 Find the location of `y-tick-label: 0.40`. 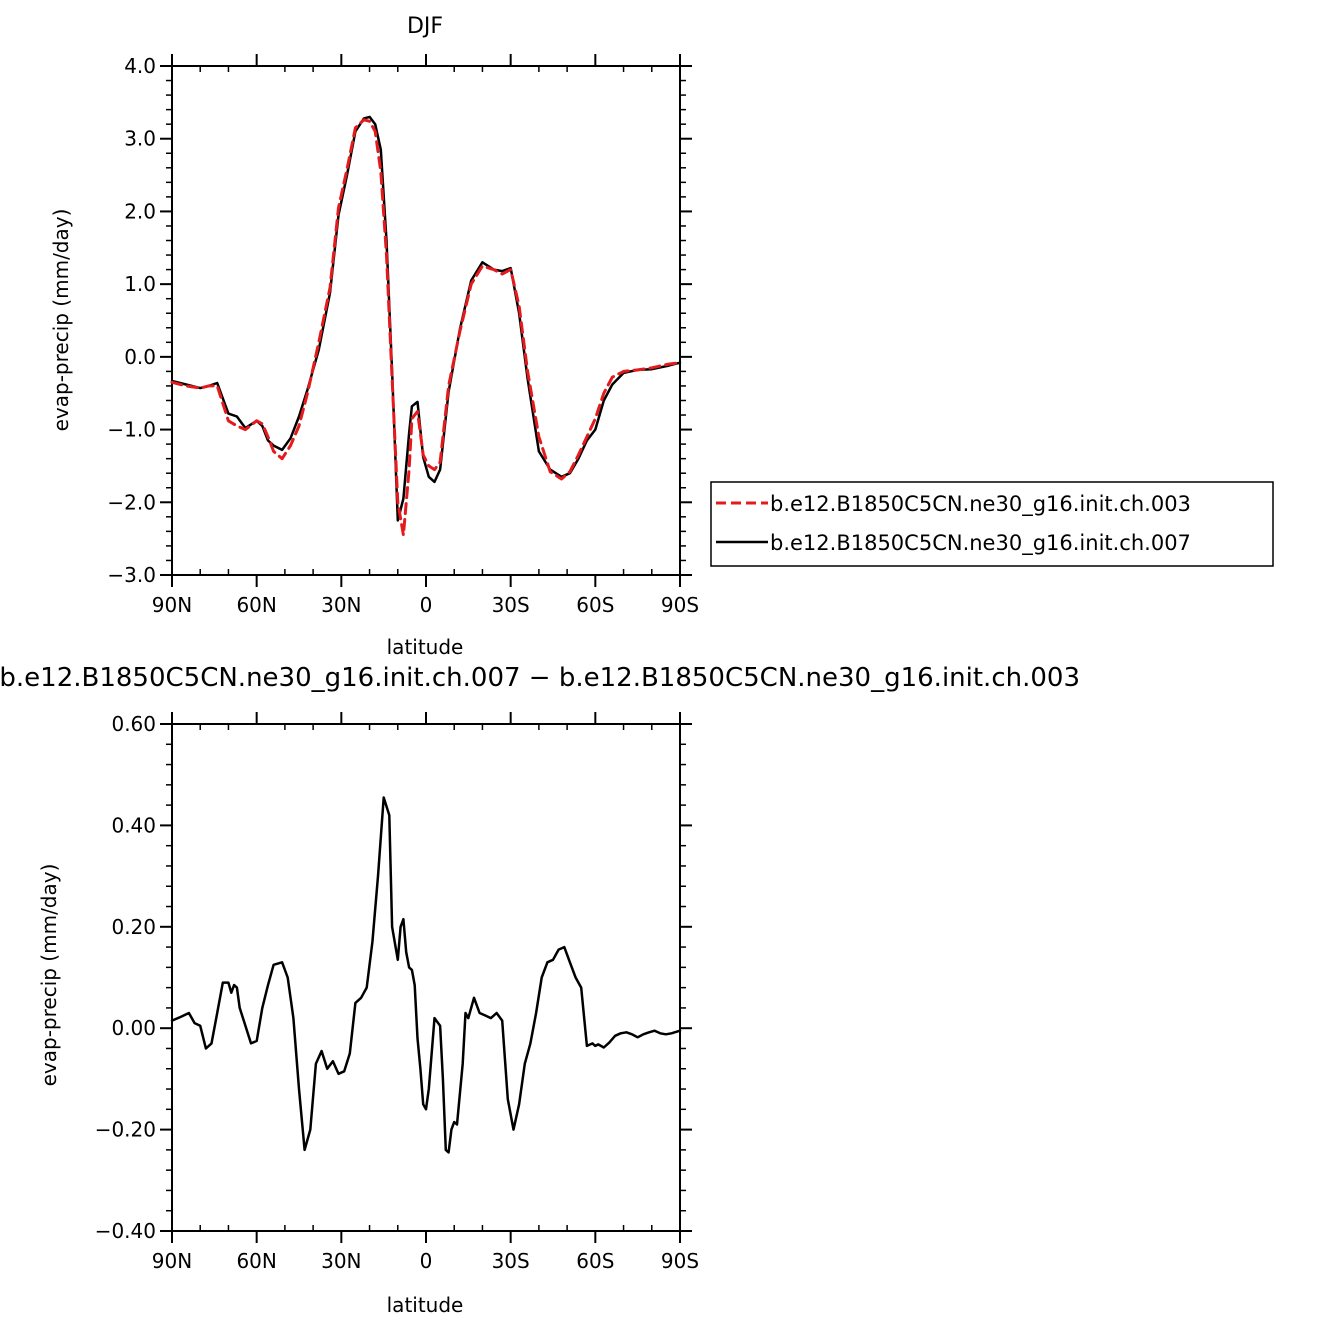

y-tick-label: 0.40 is located at coordinates (133, 825).